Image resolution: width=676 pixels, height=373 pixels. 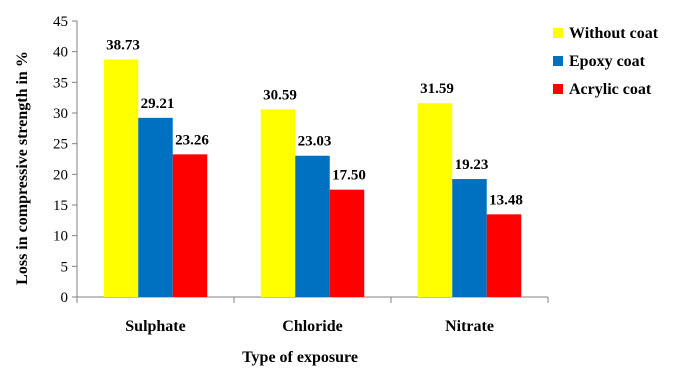 What do you see at coordinates (315, 142) in the screenshot?
I see `data-label: 23.03` at bounding box center [315, 142].